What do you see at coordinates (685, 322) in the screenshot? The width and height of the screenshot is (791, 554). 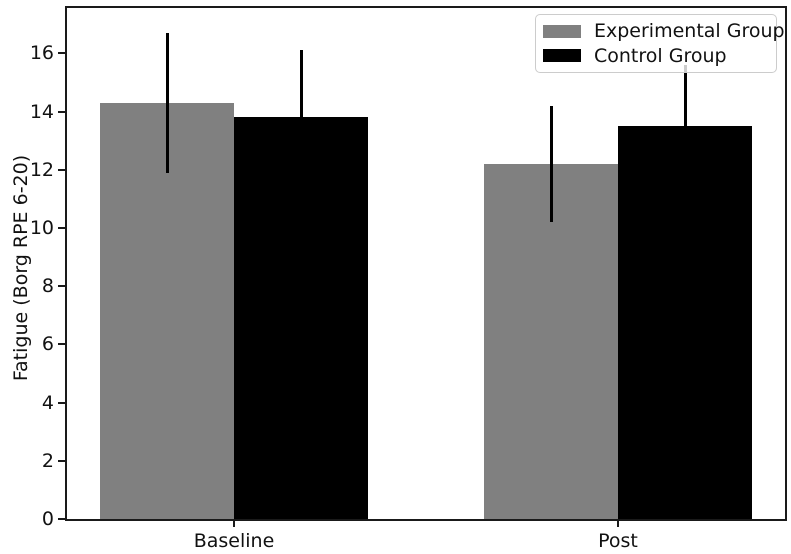 I see `bar-control-group-post` at bounding box center [685, 322].